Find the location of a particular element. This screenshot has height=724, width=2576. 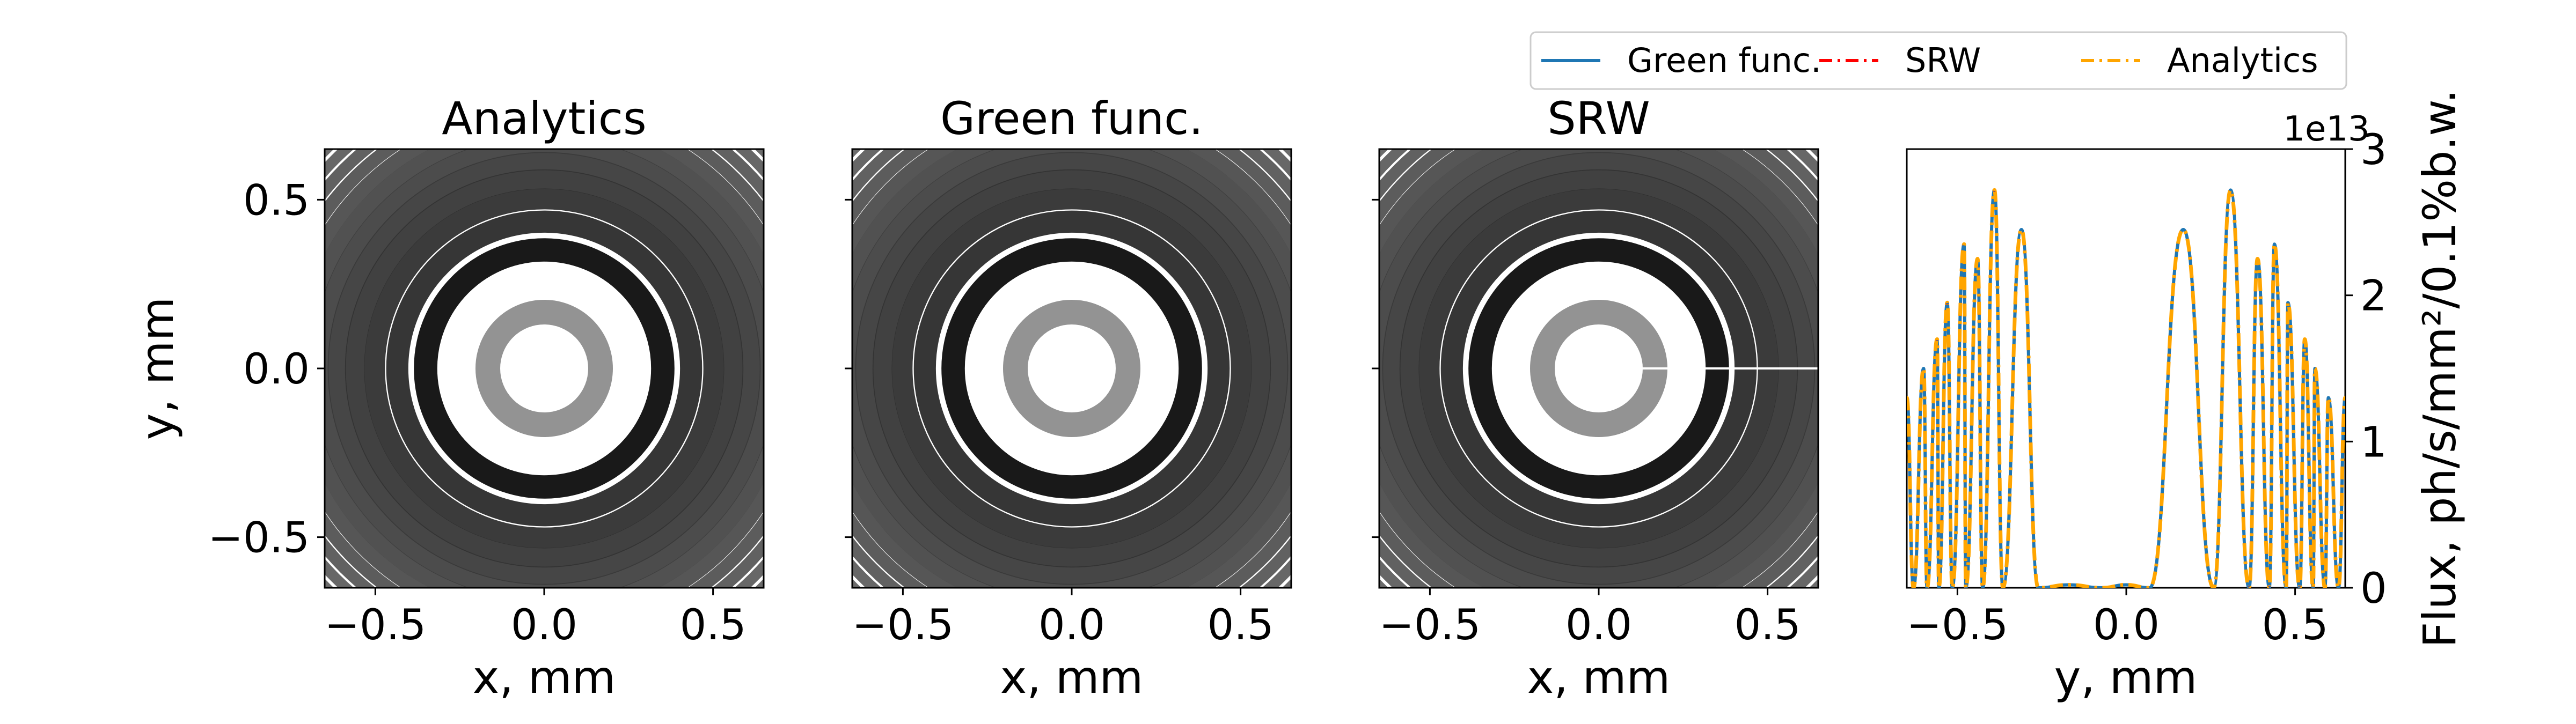

y-ticks: 0.5 0.0 −0.5 is located at coordinates (266, 369).